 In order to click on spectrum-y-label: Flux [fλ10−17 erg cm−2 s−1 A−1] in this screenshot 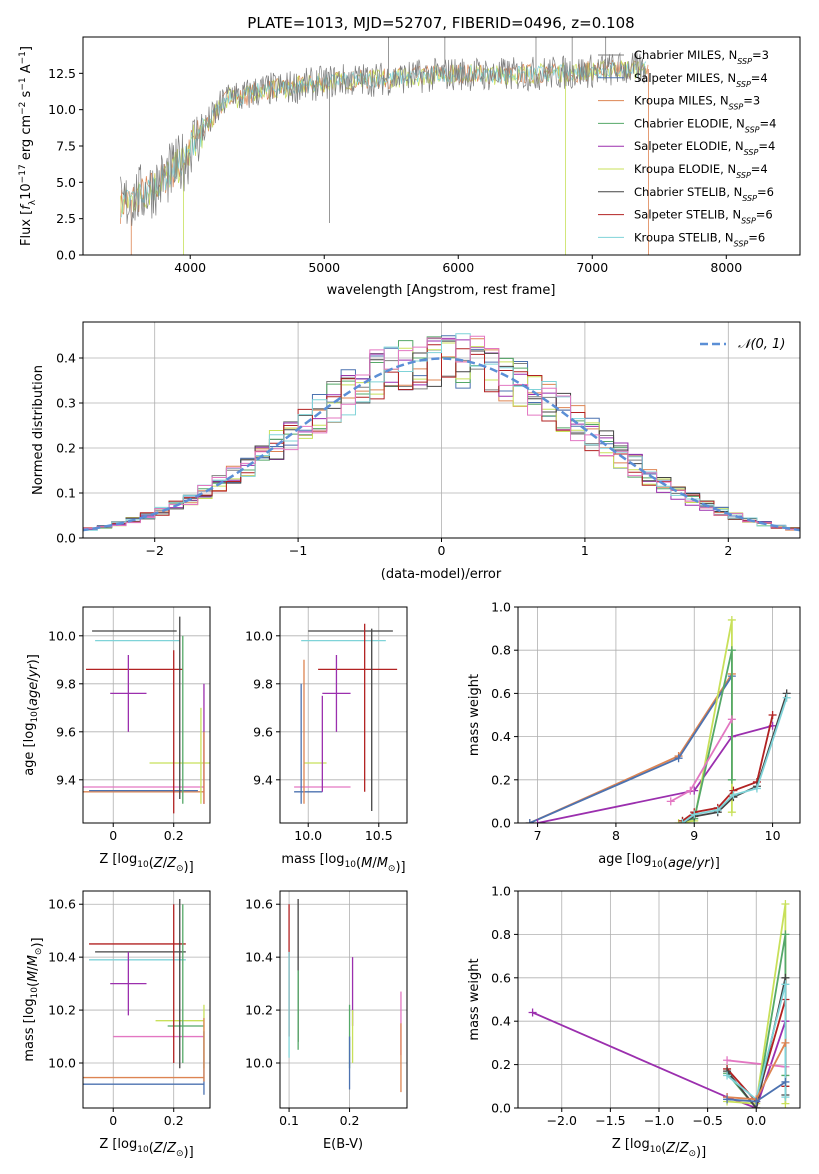, I will do `click(28, 146)`.